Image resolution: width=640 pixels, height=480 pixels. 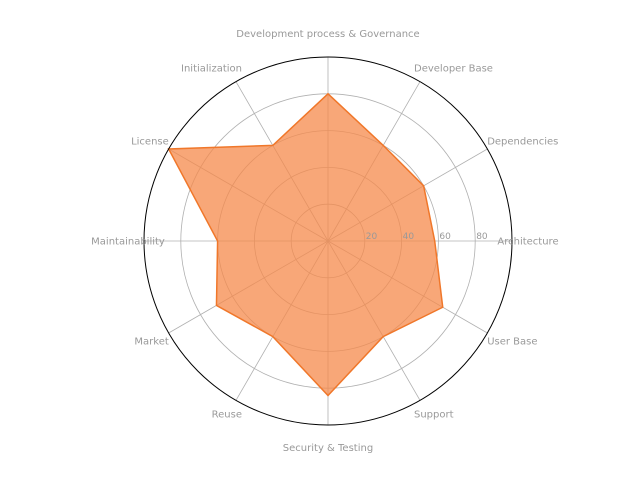 I want to click on axis-label-license: License, so click(x=150, y=142).